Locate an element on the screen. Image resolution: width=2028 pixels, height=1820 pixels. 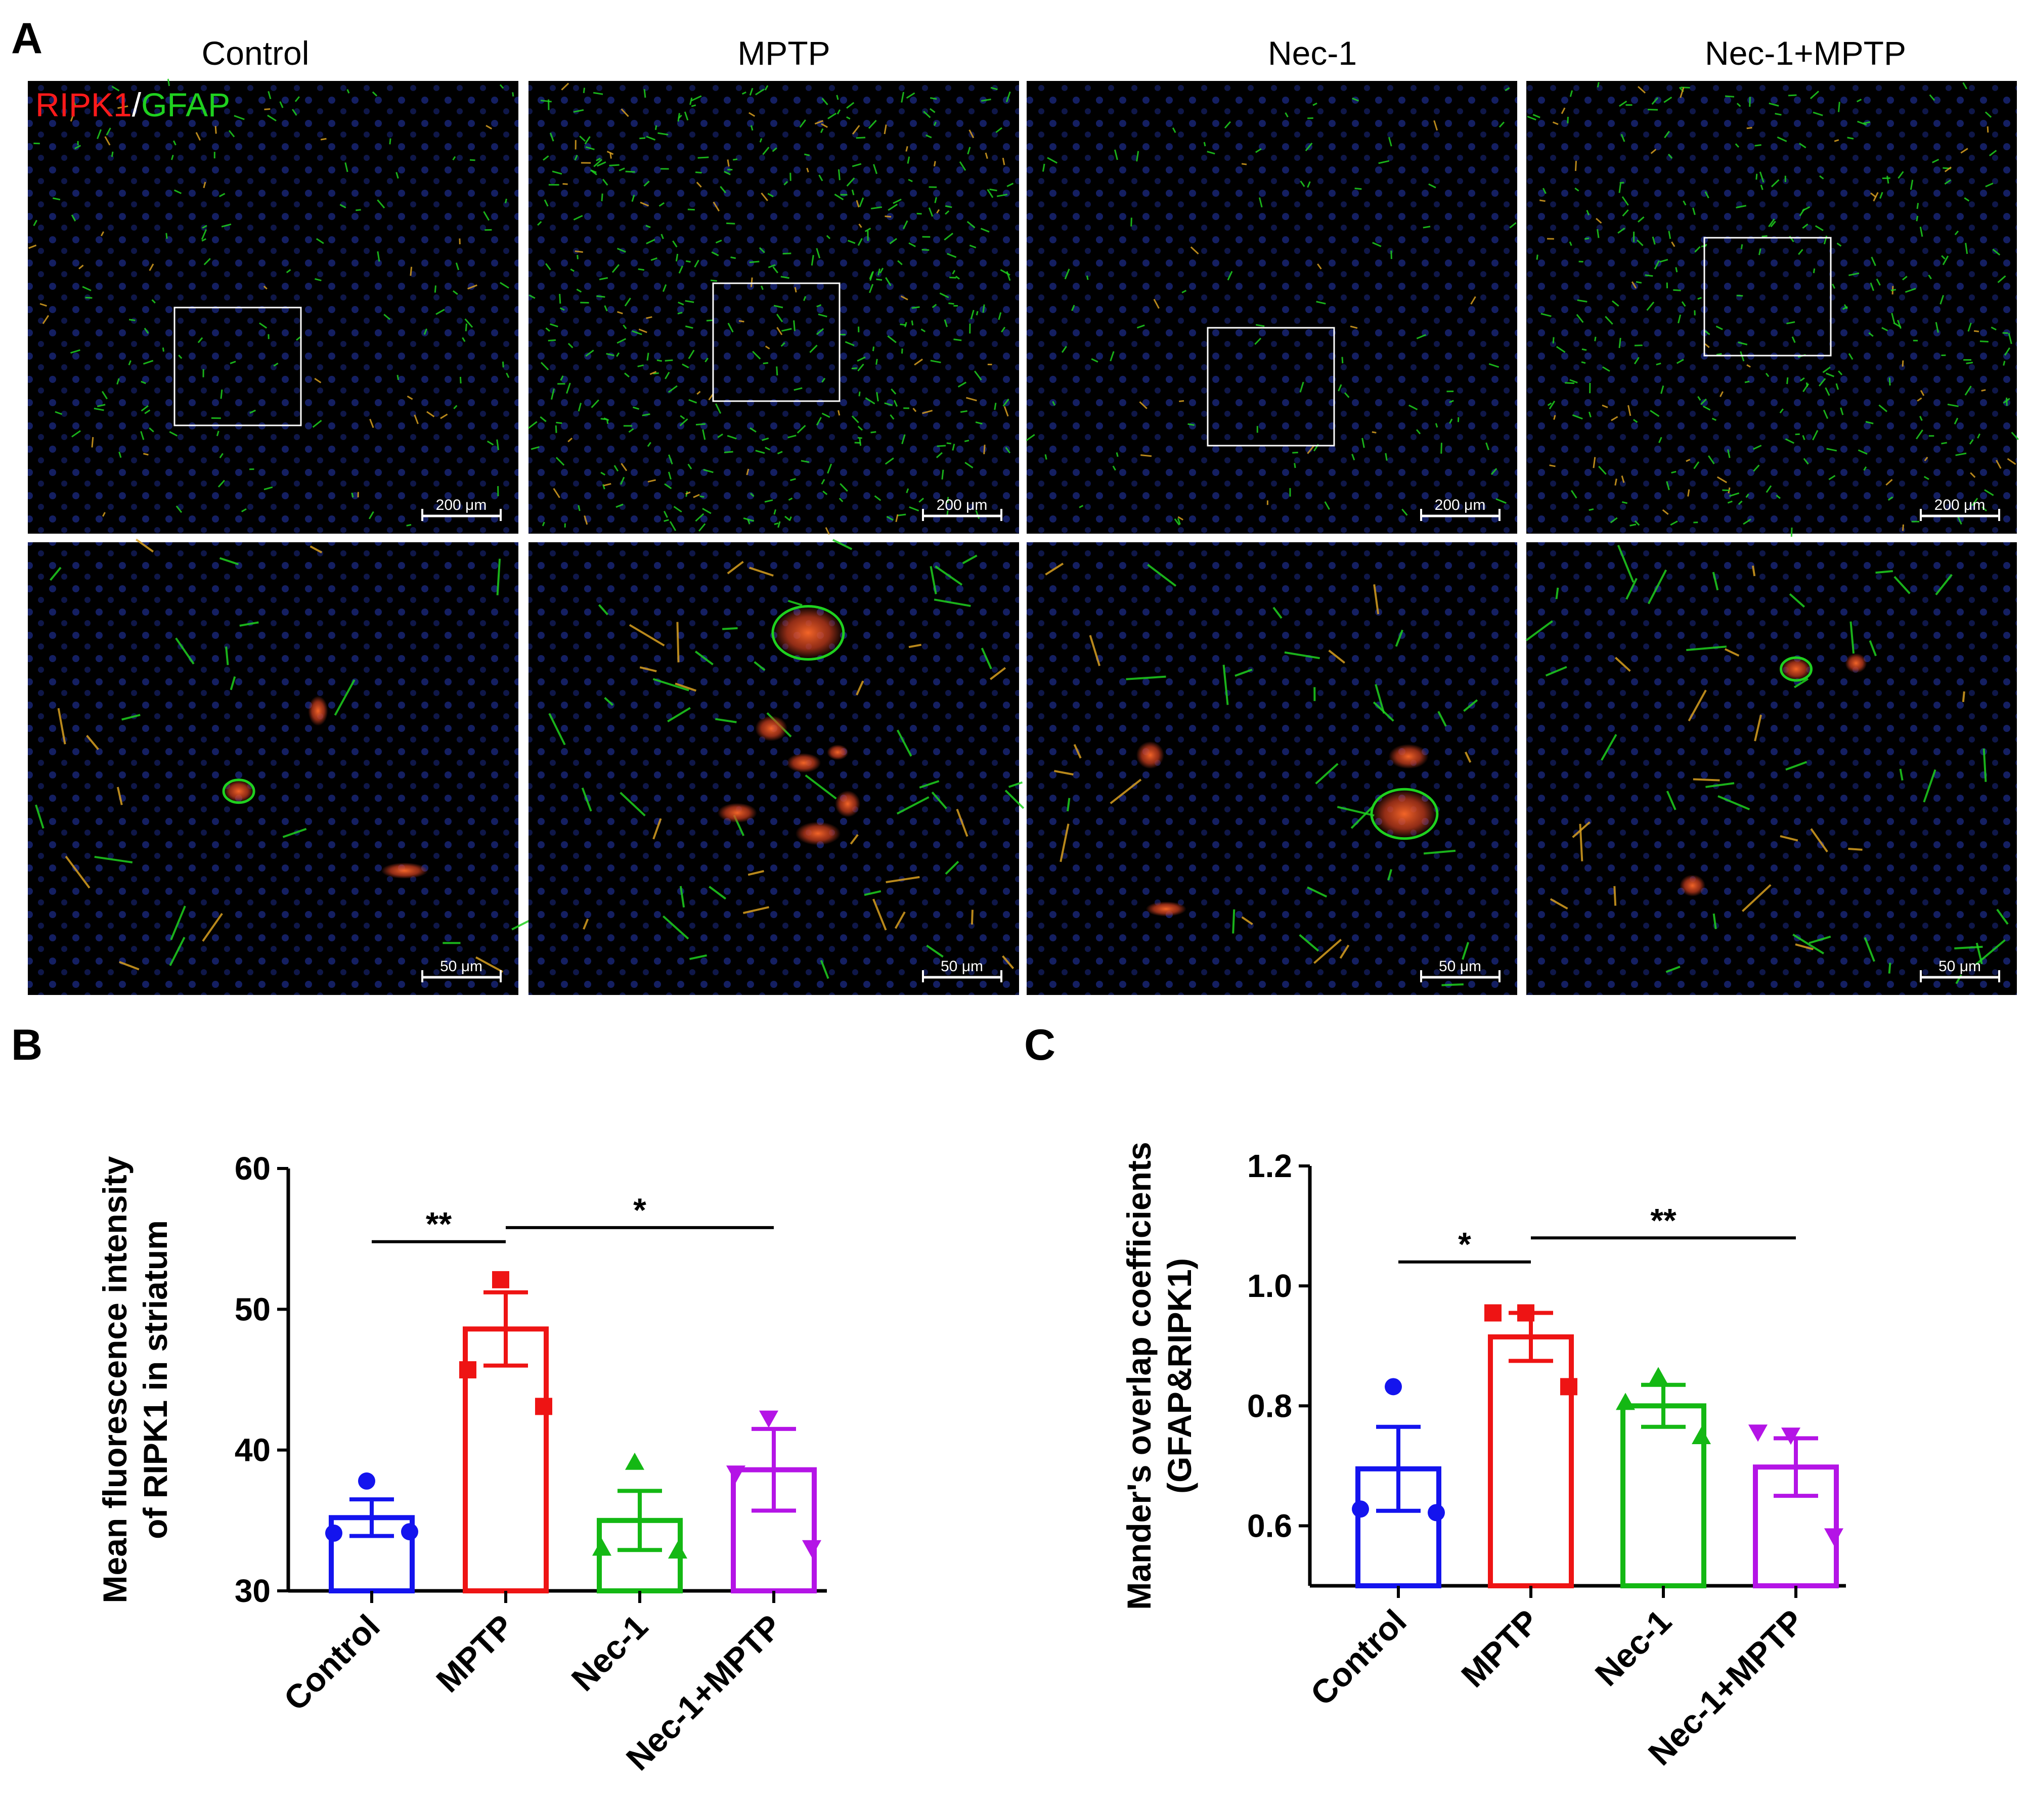
significance-label: ** is located at coordinates (439, 1224).